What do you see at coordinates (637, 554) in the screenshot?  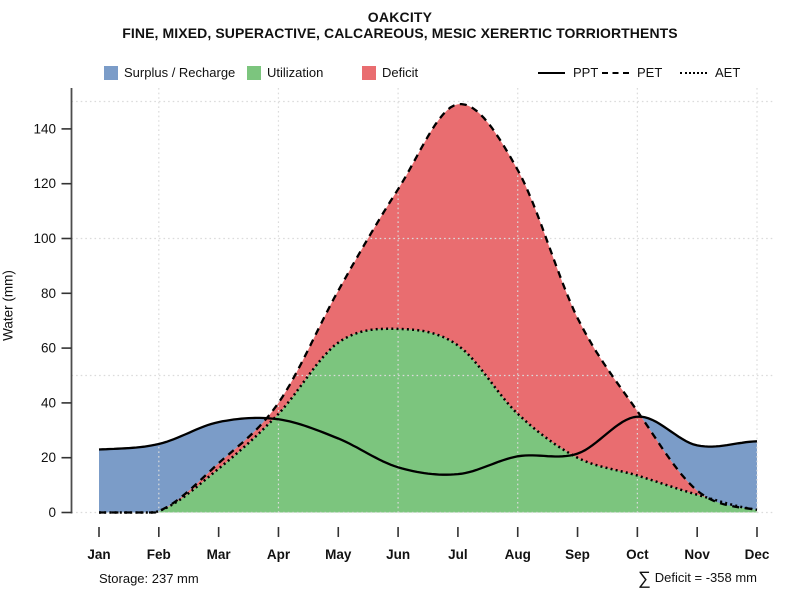 I see `month-label: Oct` at bounding box center [637, 554].